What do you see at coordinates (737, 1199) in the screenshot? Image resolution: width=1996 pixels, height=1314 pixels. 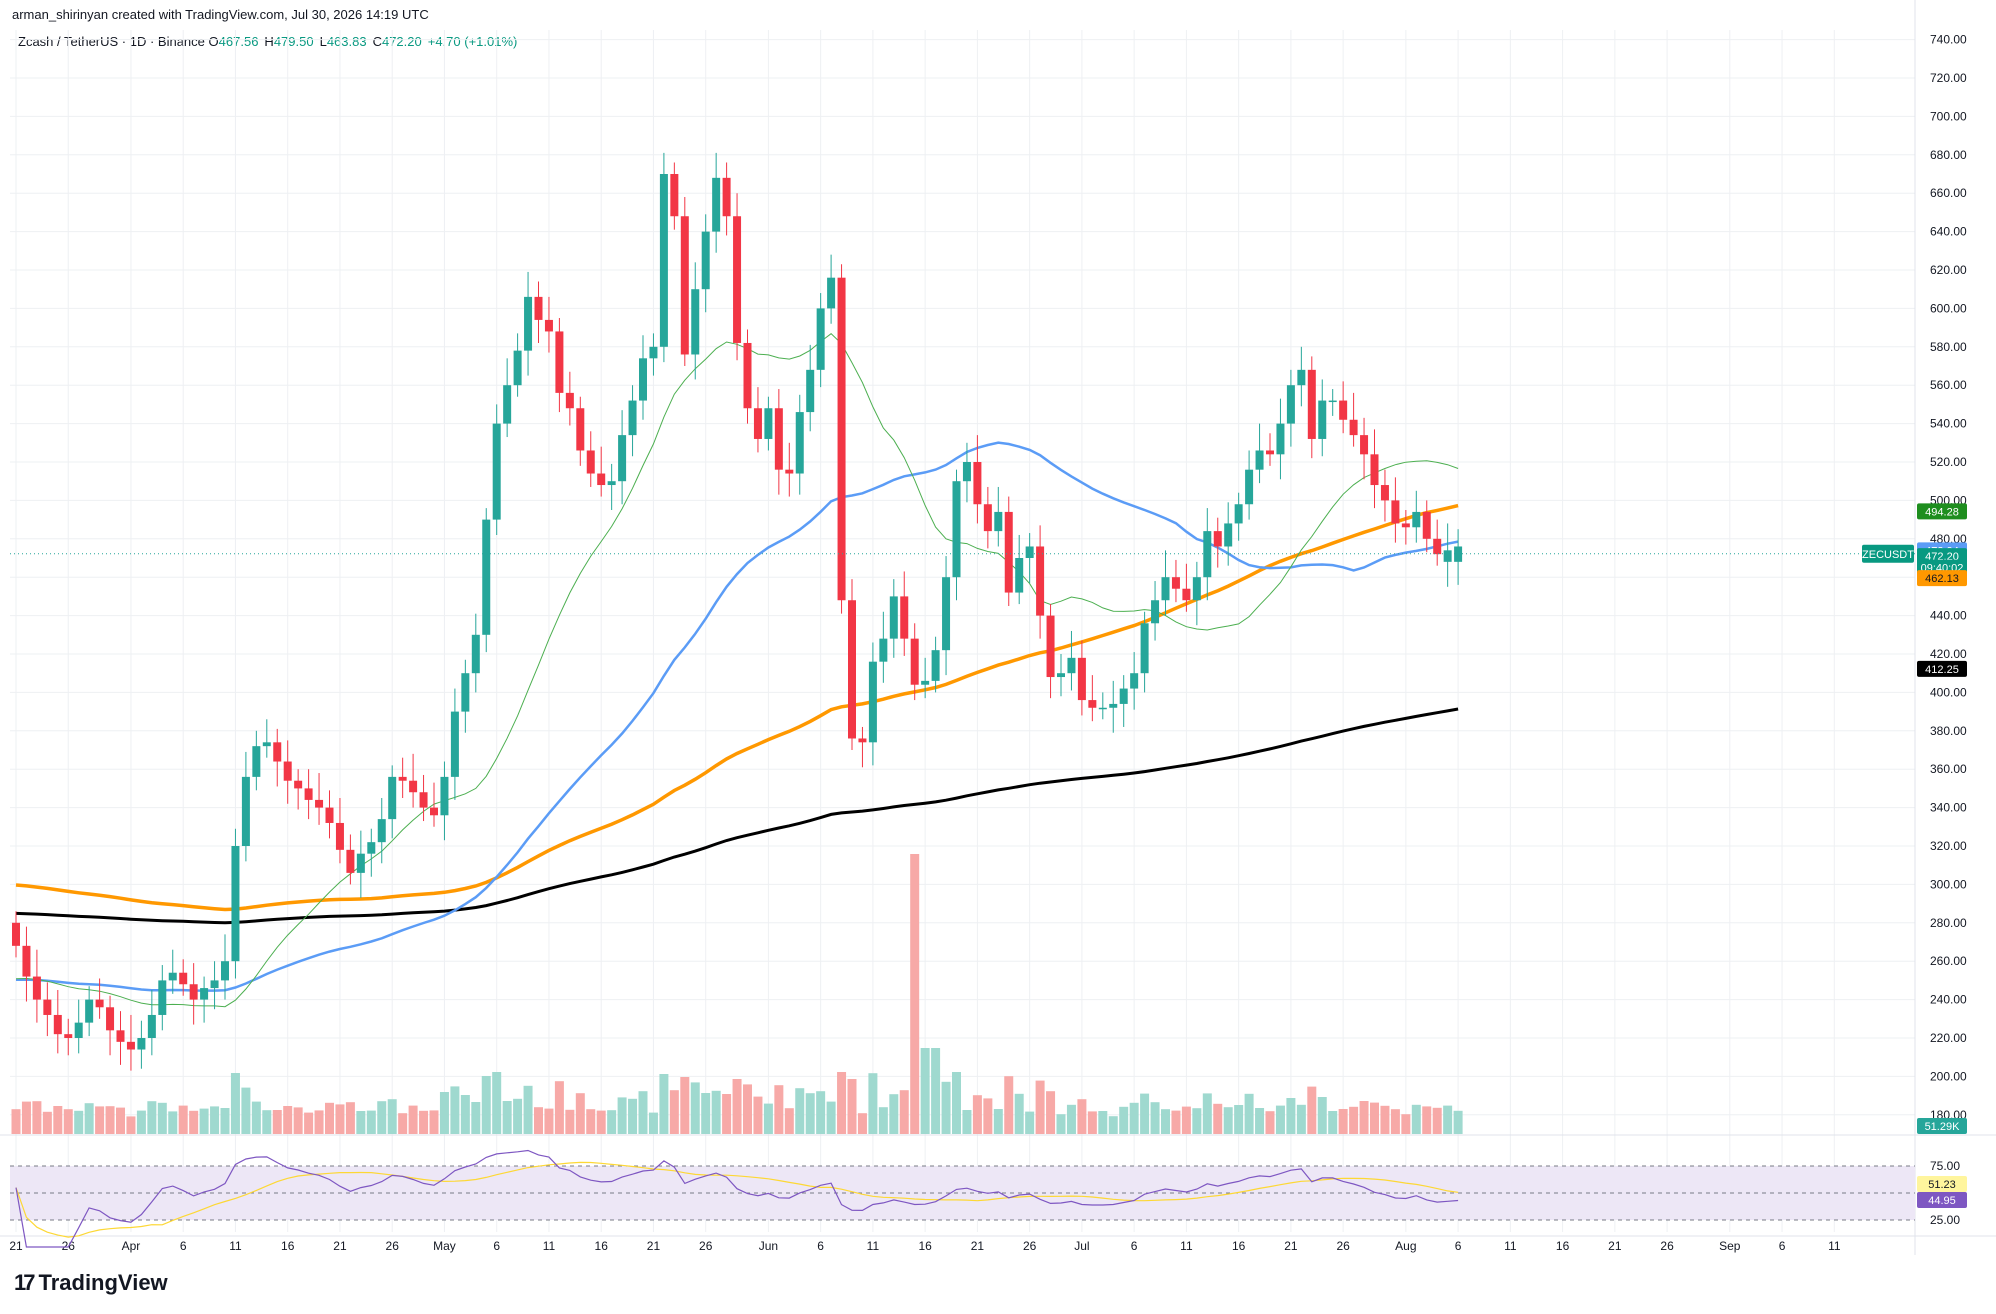 I see `rsi-ma-line` at bounding box center [737, 1199].